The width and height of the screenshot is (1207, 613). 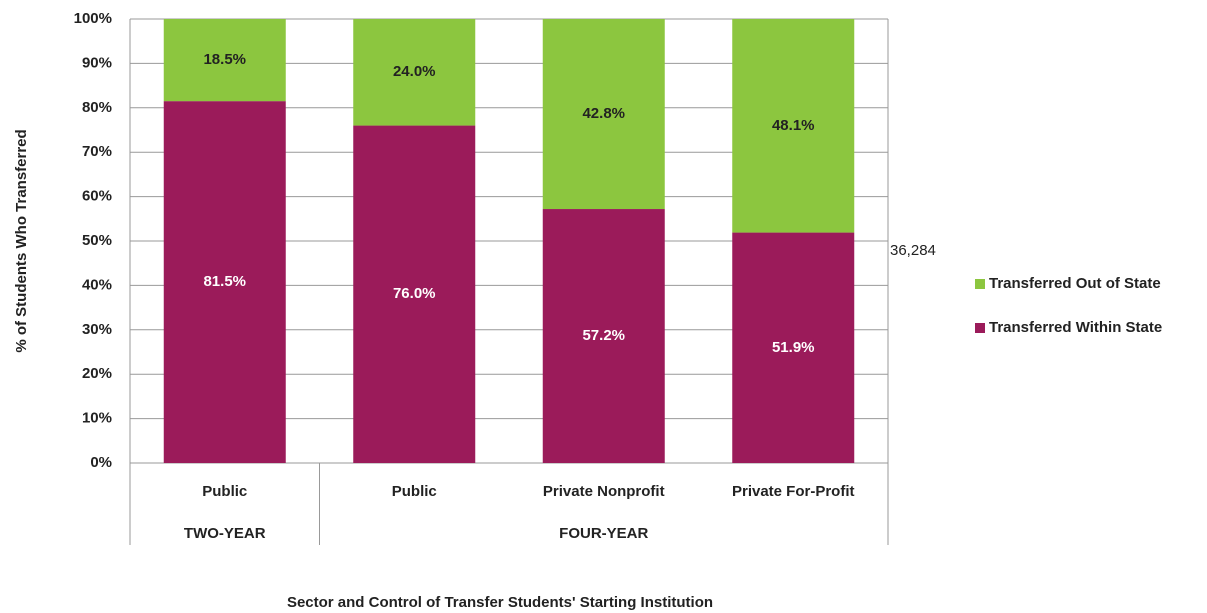 What do you see at coordinates (97, 418) in the screenshot?
I see `y-tick-label: 10%` at bounding box center [97, 418].